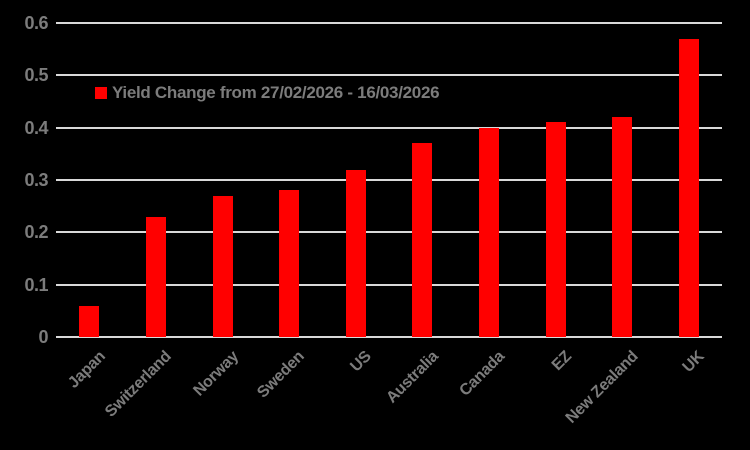 The width and height of the screenshot is (750, 450). I want to click on bar-japan, so click(89, 321).